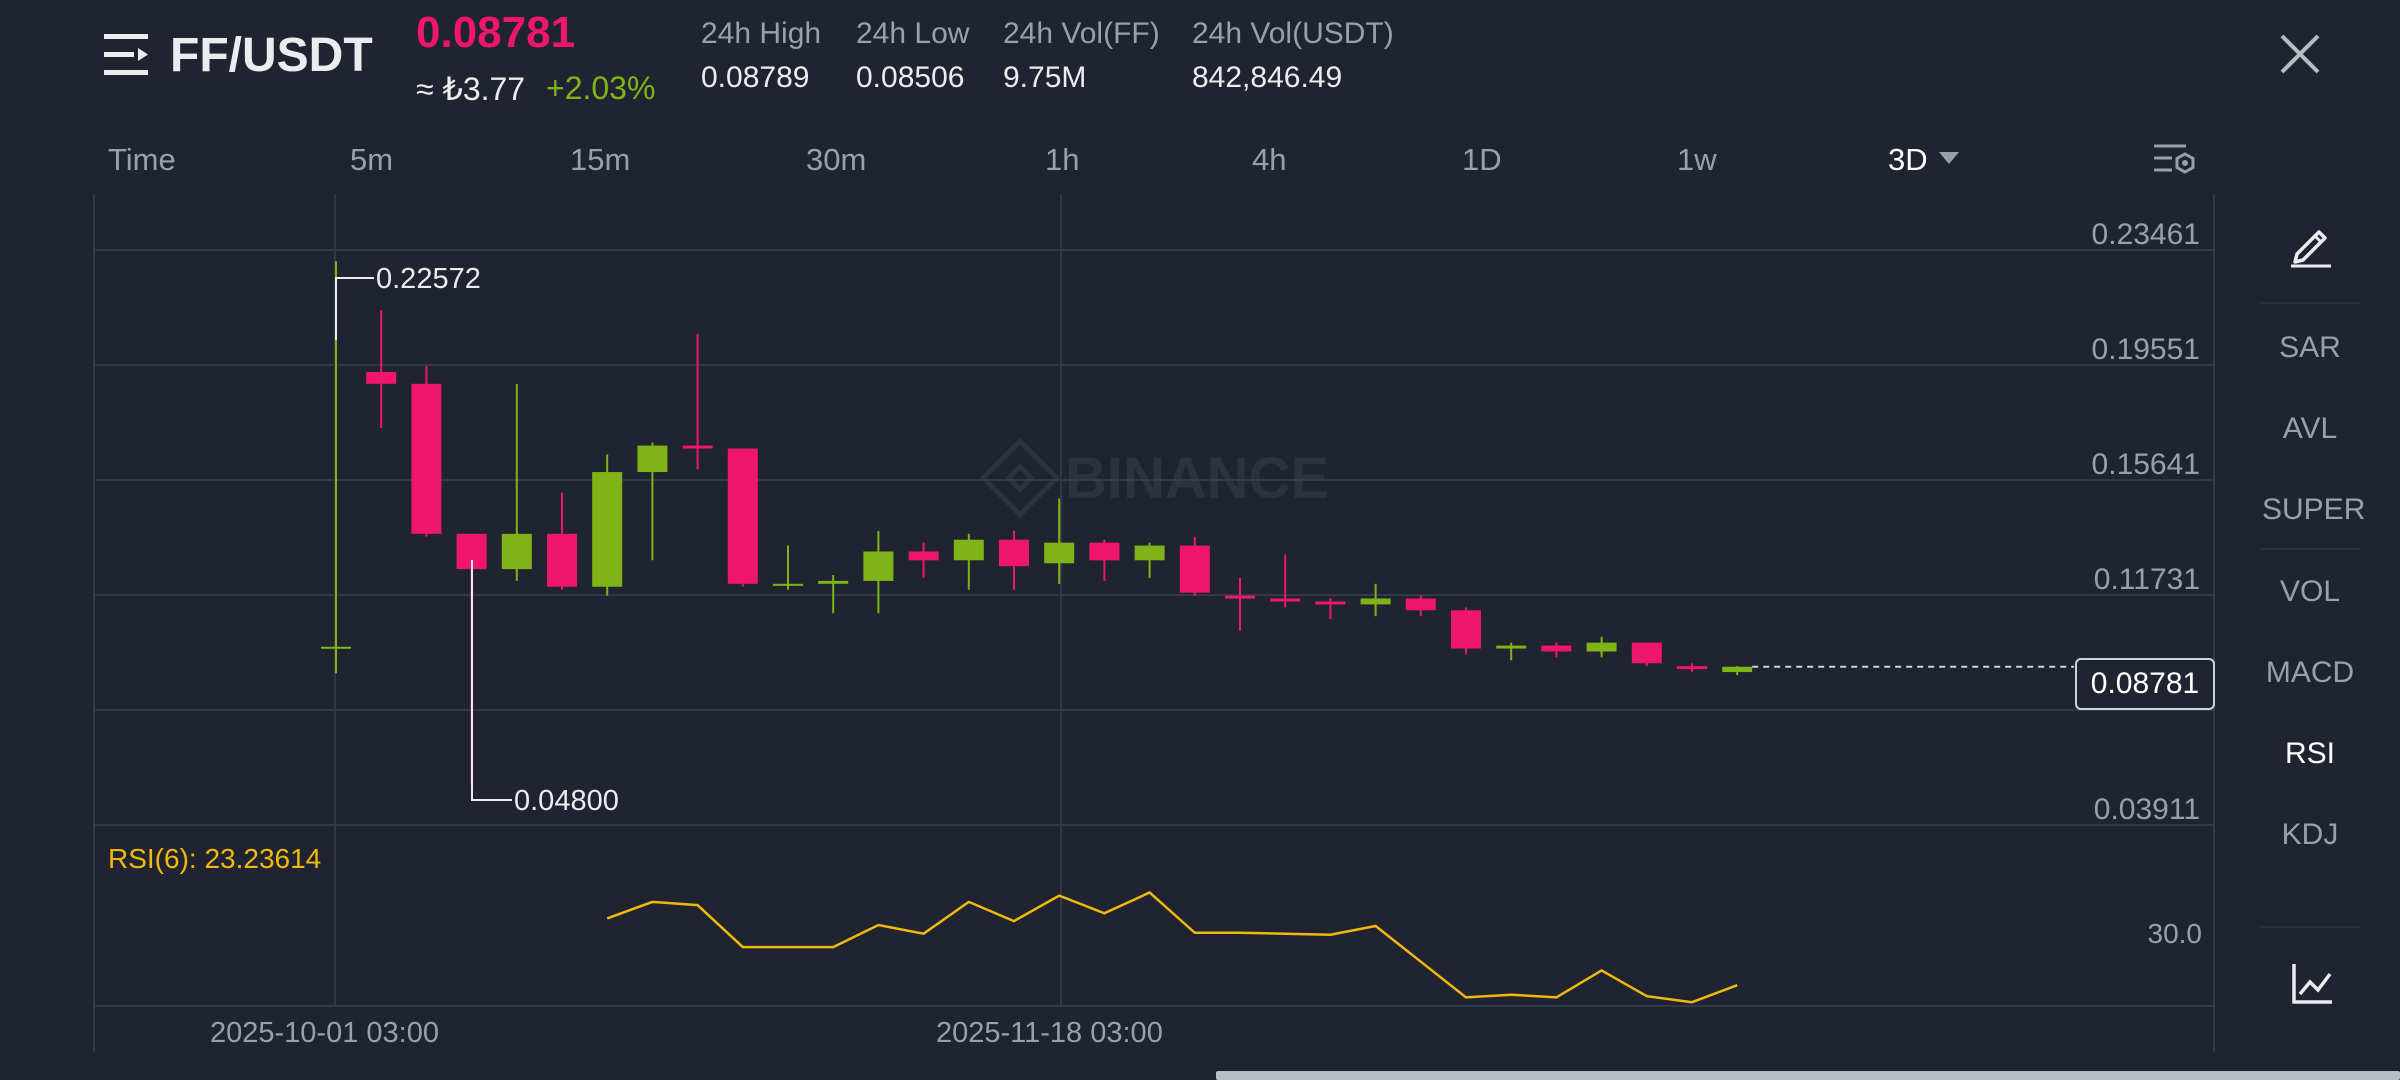 This screenshot has height=1080, width=2400. Describe the element at coordinates (2310, 834) in the screenshot. I see `indicator-kdj: KDJ` at that location.